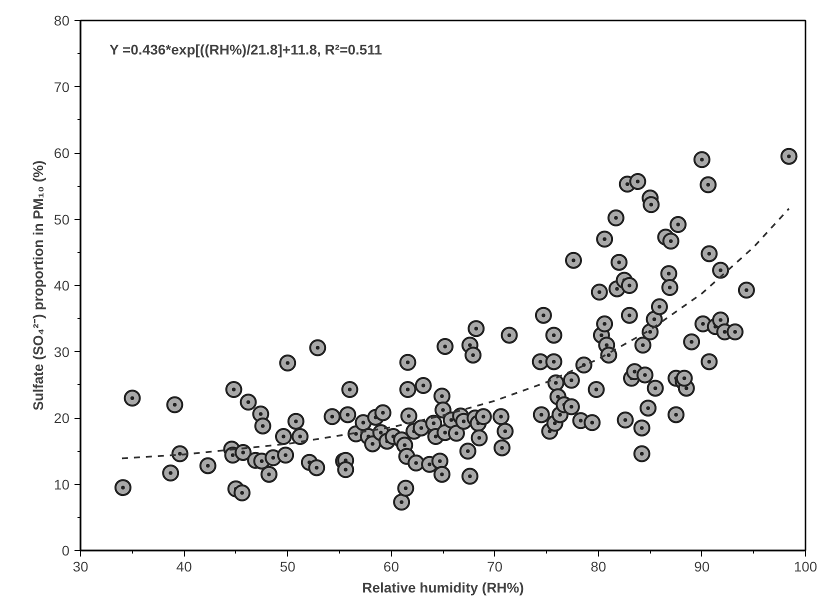  I want to click on y-axis-title: Sulfate (SO₄²⁻) proportion in PM₁₀ (%), so click(38, 285).